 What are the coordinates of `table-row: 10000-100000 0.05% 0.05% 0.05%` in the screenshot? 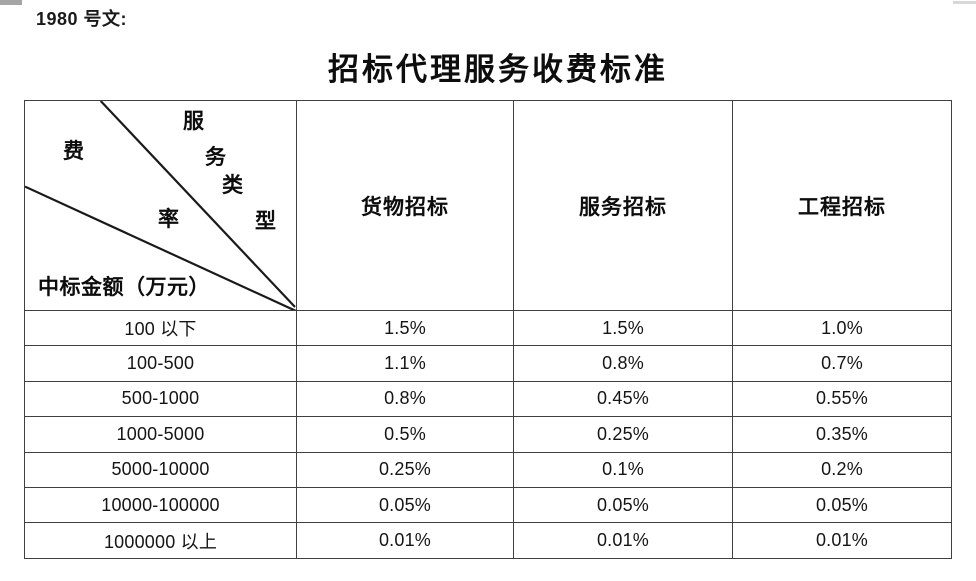 It's located at (488, 505).